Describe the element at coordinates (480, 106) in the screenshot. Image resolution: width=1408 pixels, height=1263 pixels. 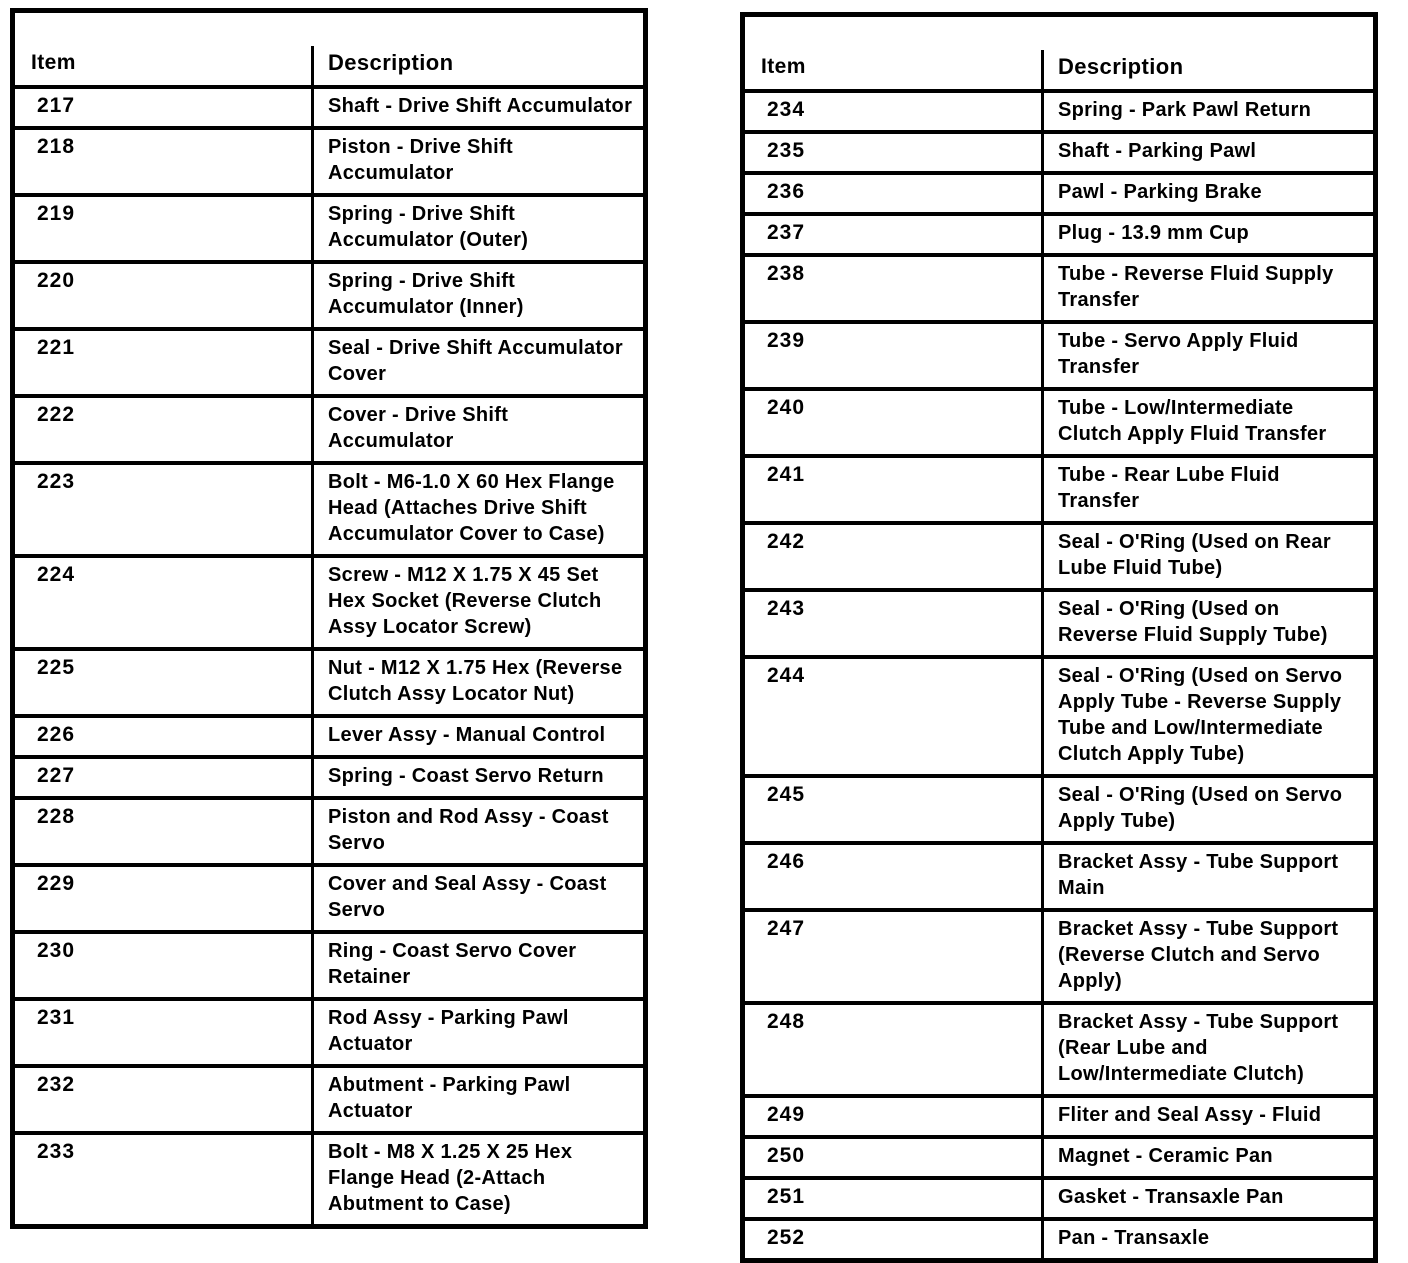
I see `description-cell: Shaft - Drive Shift Accumulator` at that location.